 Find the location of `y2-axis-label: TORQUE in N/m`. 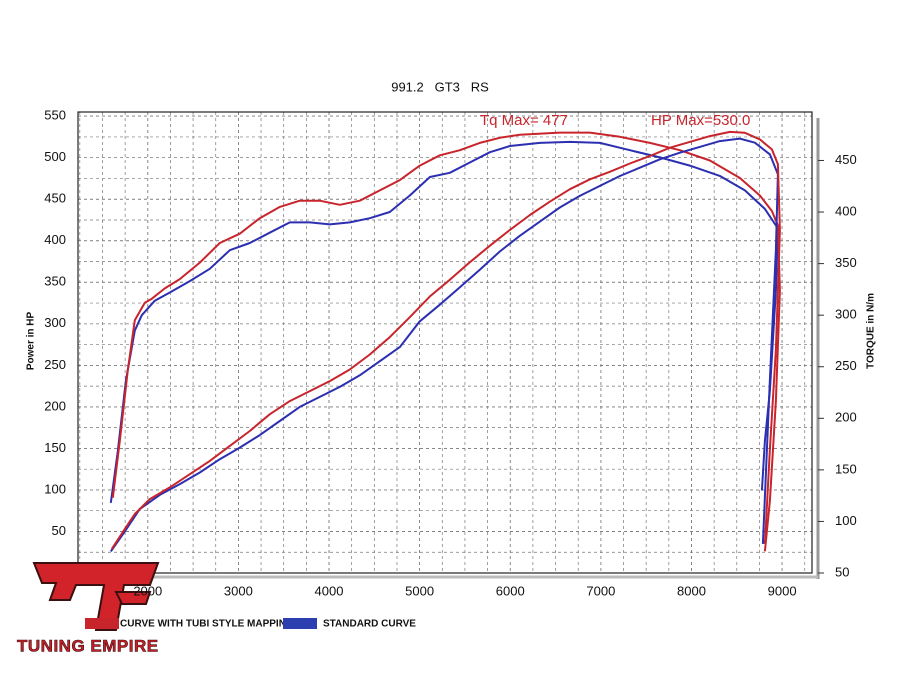

y2-axis-label: TORQUE in N/m is located at coordinates (871, 331).